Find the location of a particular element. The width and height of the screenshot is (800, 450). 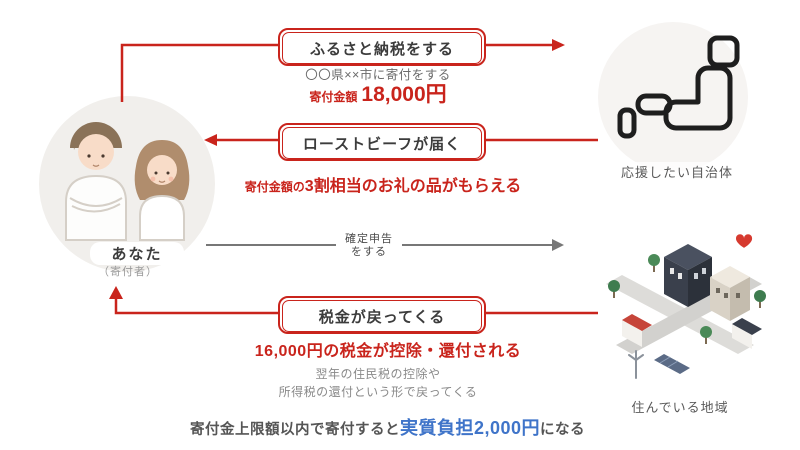

gift-box-label: ローストビーフが届く is located at coordinates (382, 143).